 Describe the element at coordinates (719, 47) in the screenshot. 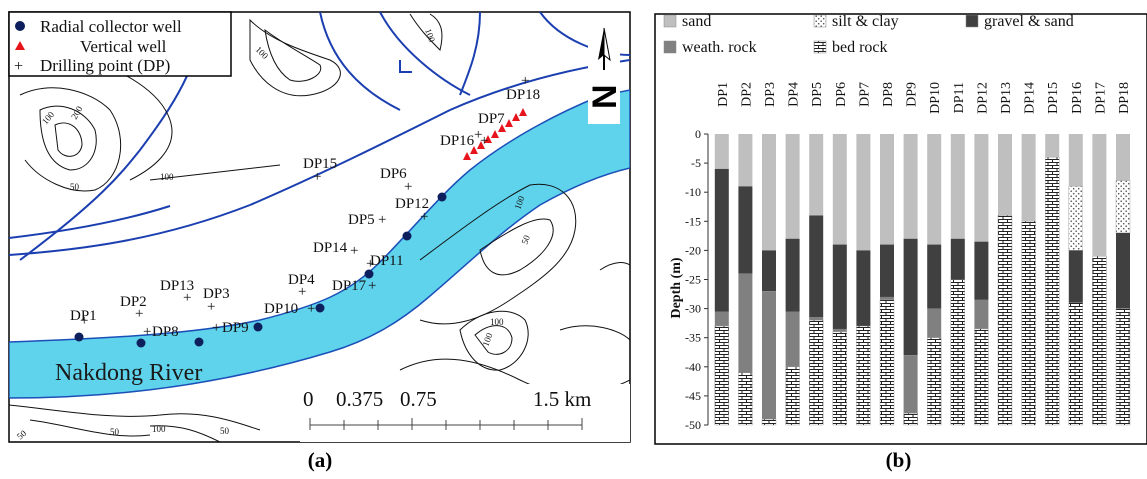

I see `legend-label: weath. rock` at that location.